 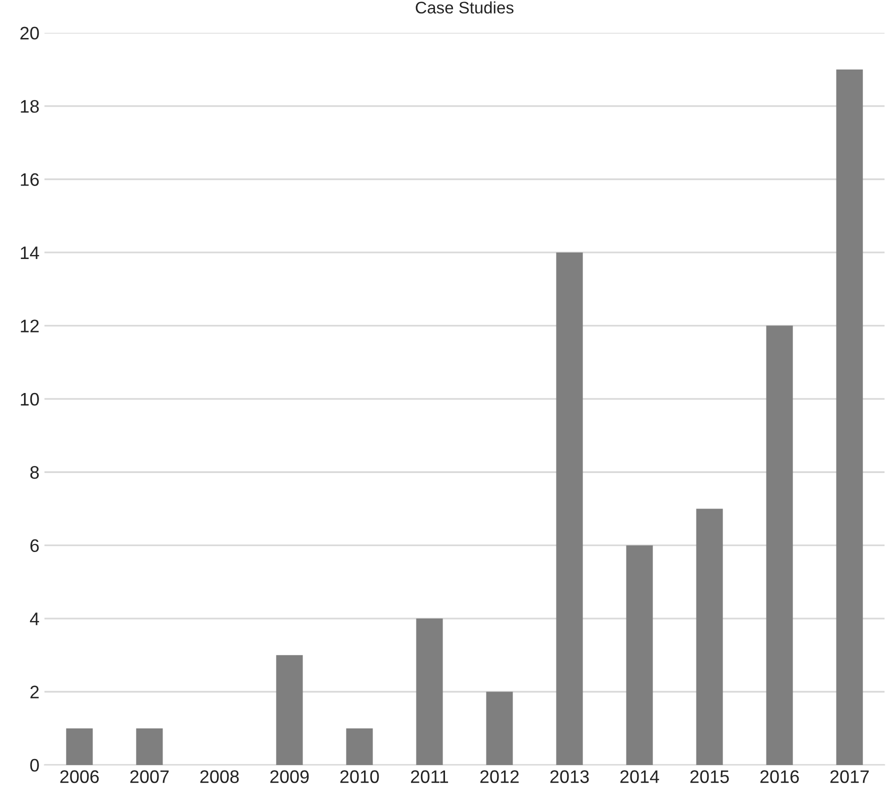 I want to click on y-tick-label: 20, so click(x=29, y=33).